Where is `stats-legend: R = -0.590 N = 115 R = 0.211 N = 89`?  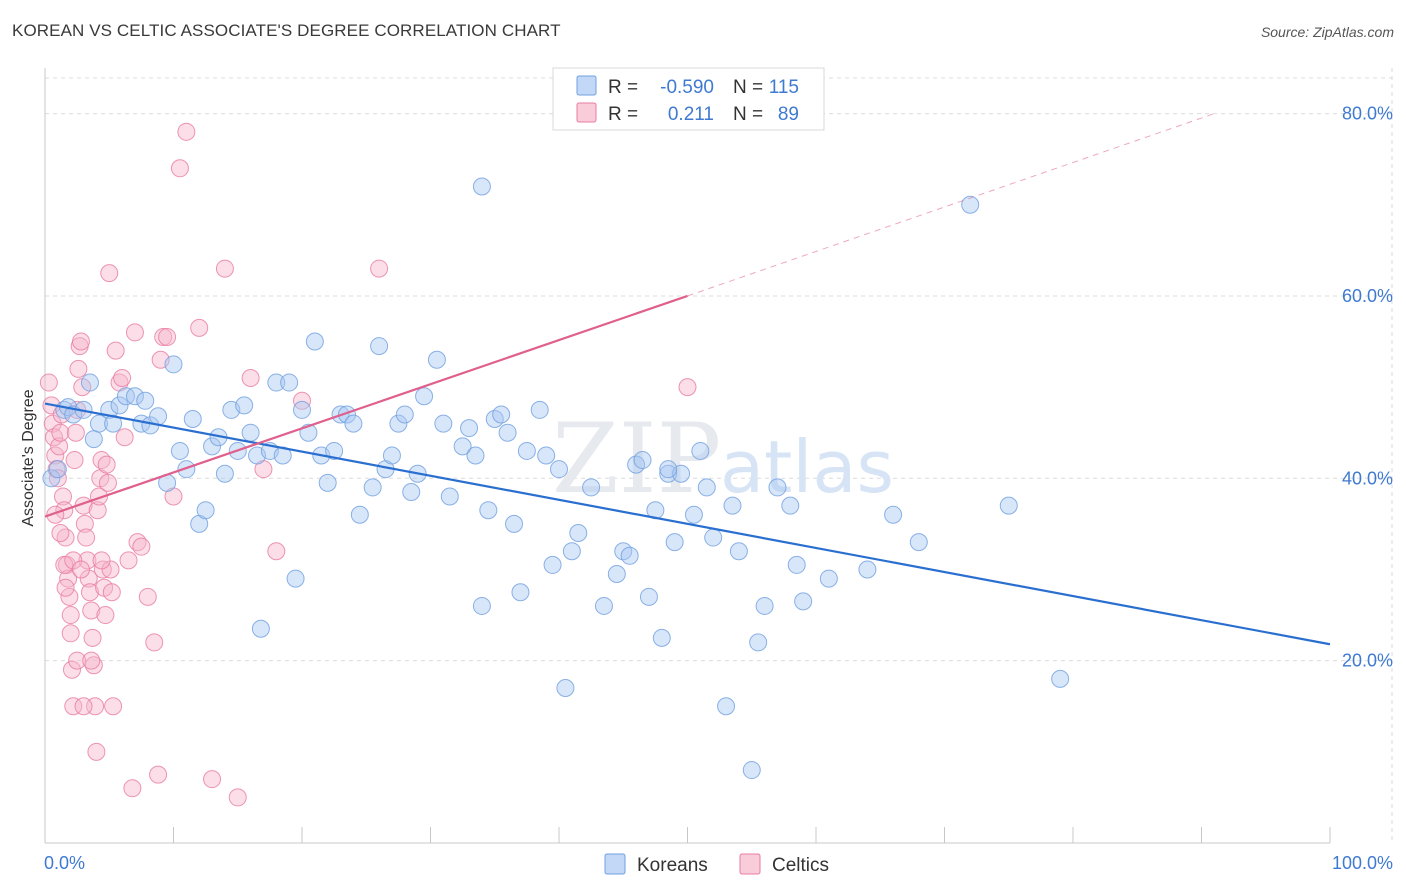
stats-legend: R = -0.590 N = 115 R = 0.211 N = 89 is located at coordinates (688, 99).